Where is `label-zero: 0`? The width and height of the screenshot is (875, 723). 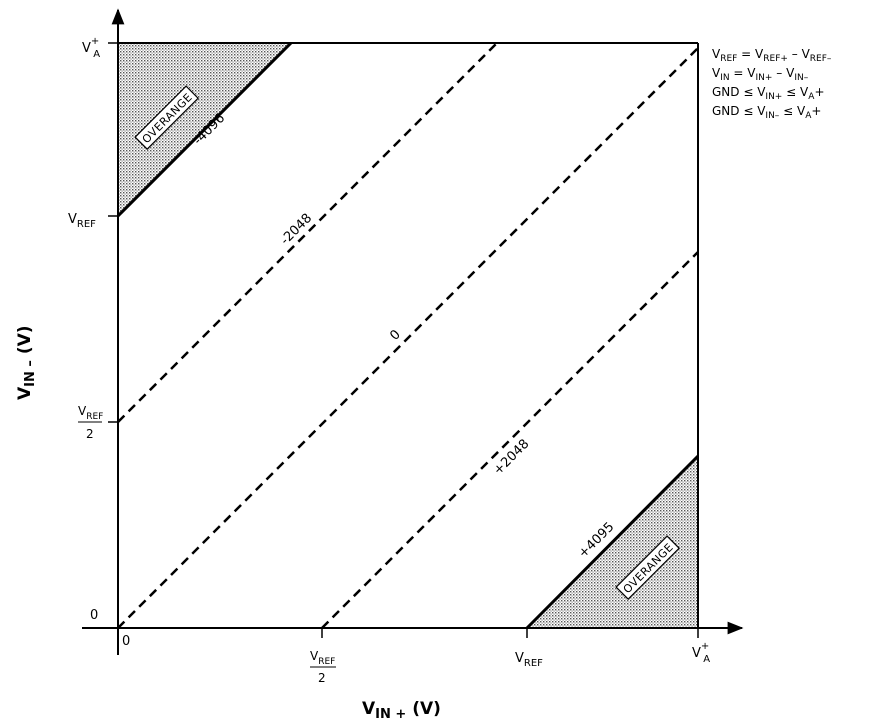 label-zero: 0 is located at coordinates (395, 335).